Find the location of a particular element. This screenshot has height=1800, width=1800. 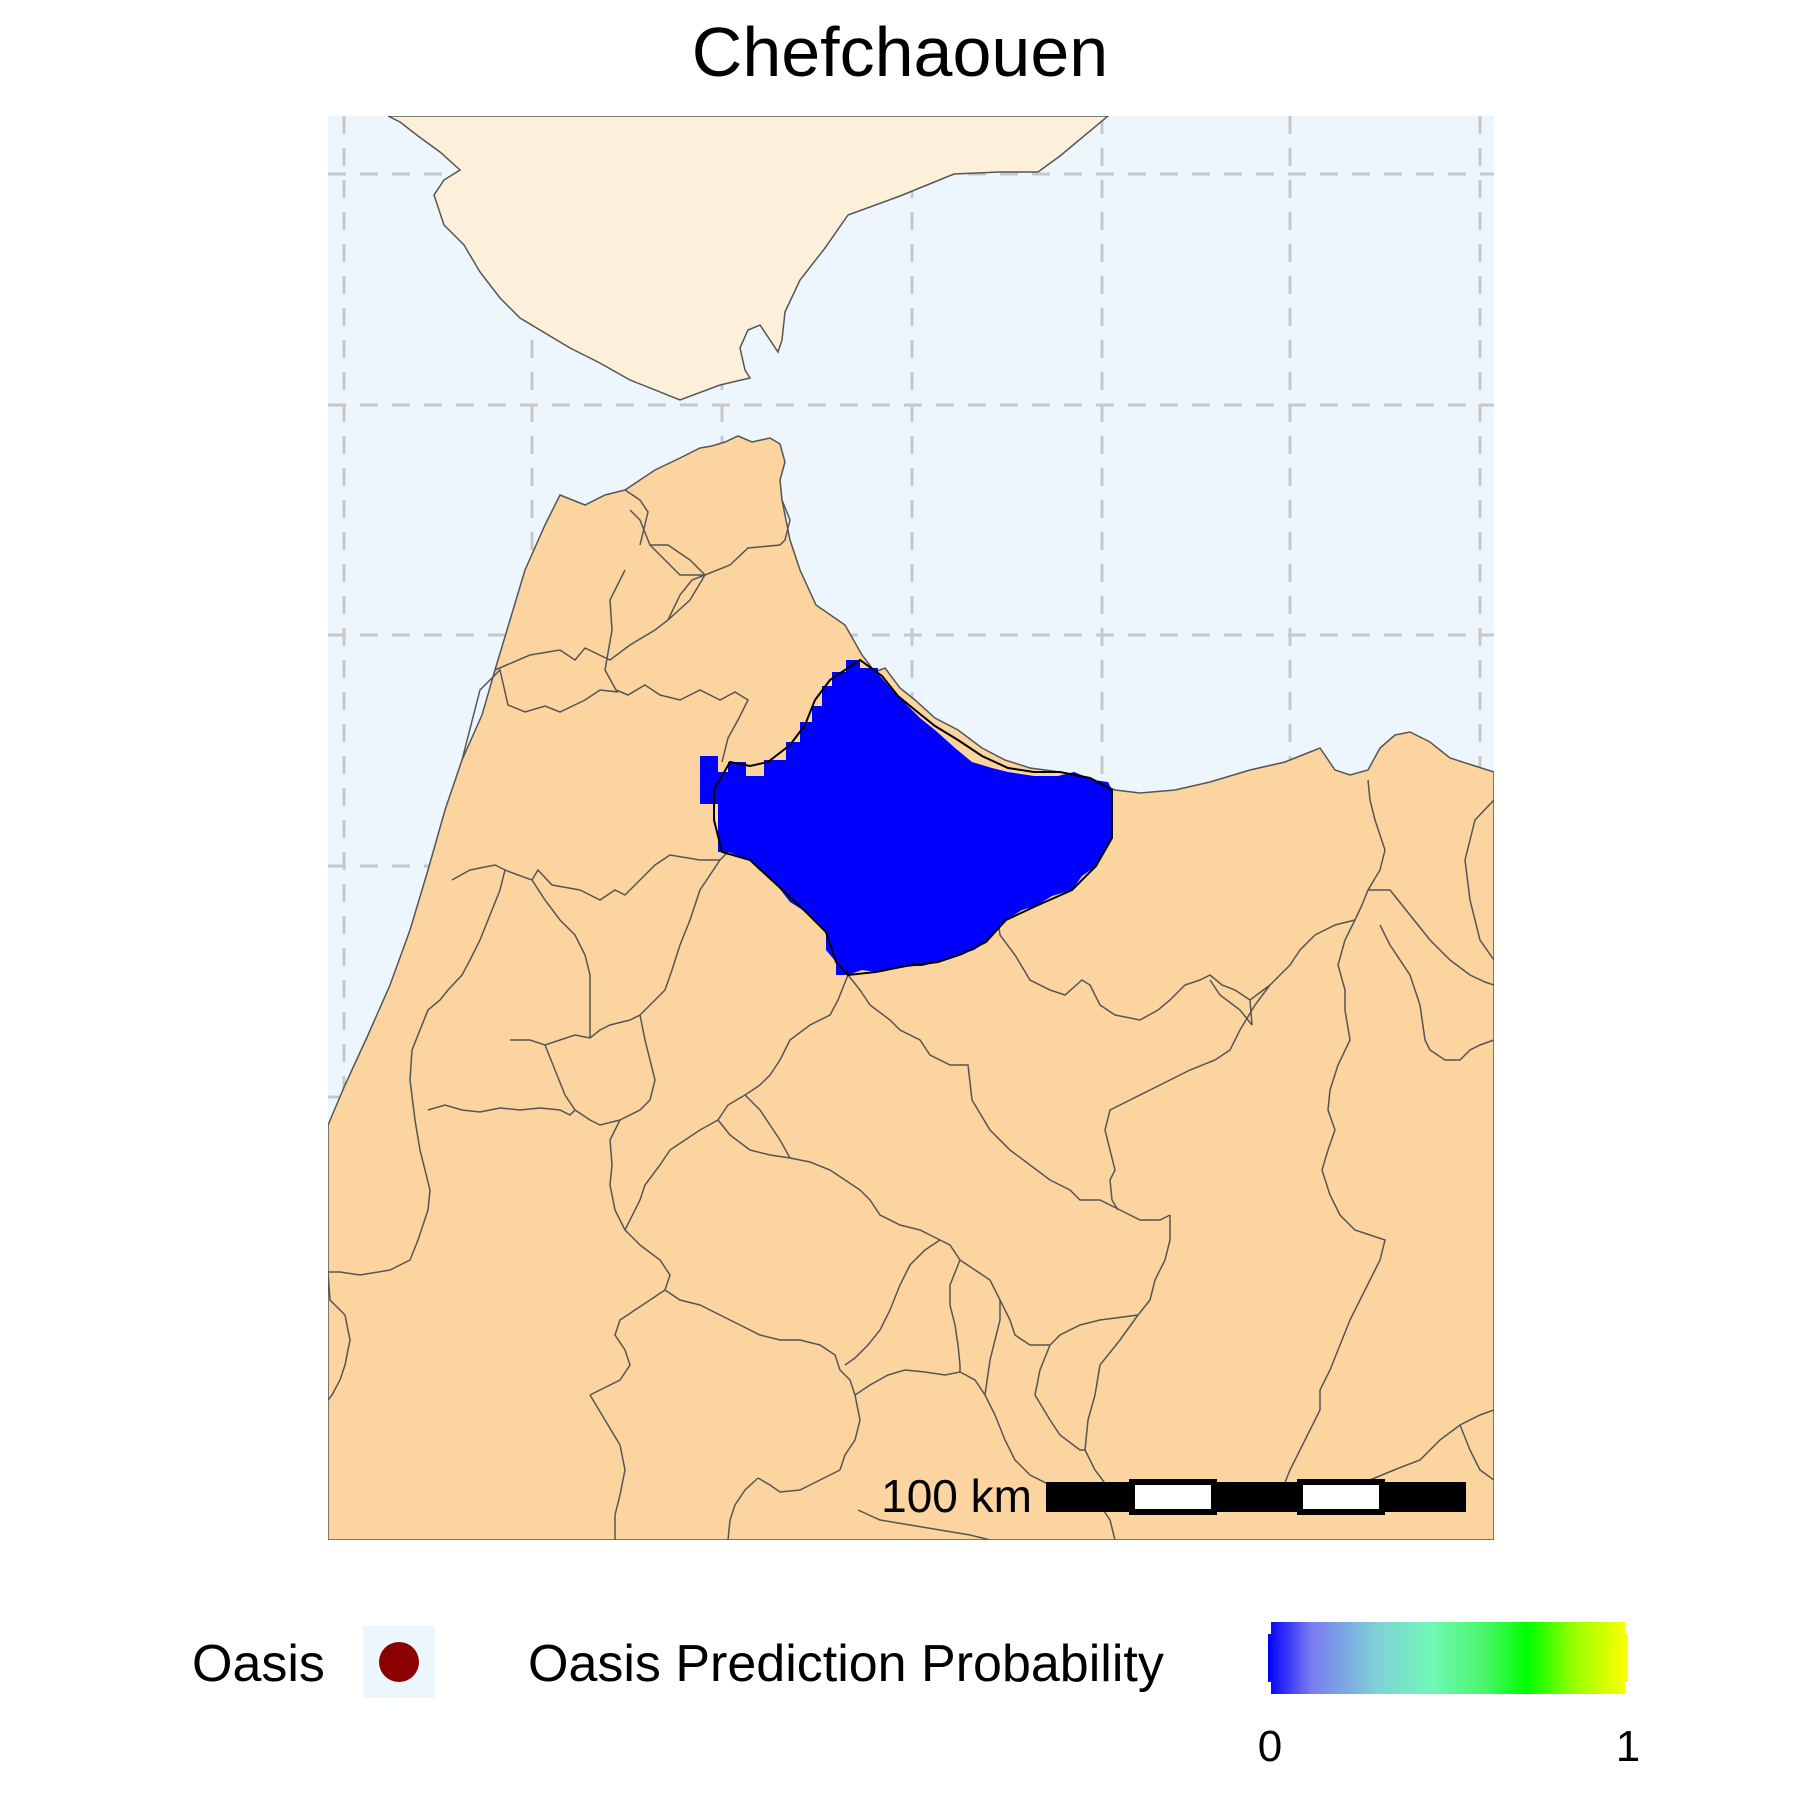

prediction-raster is located at coordinates (906, 817).